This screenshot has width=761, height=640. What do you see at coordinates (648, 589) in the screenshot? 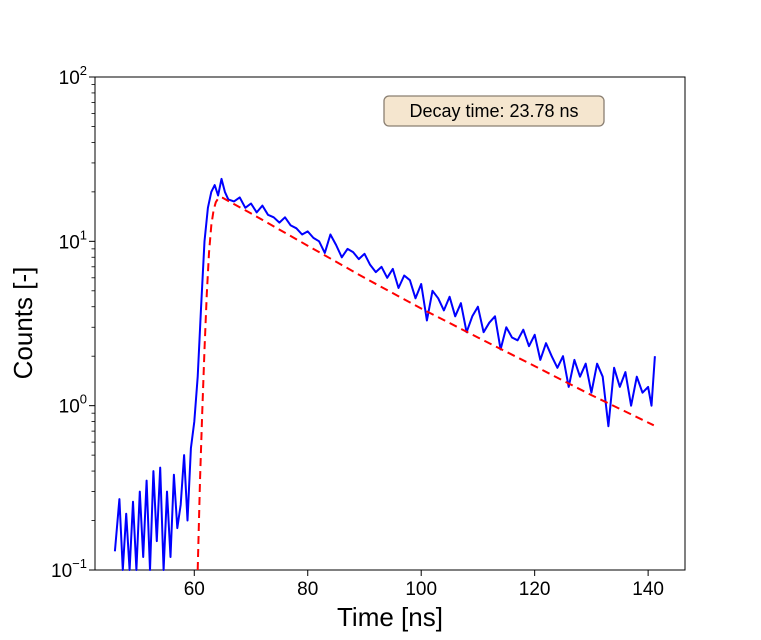
I see `x-tick-label: 140` at bounding box center [648, 589].